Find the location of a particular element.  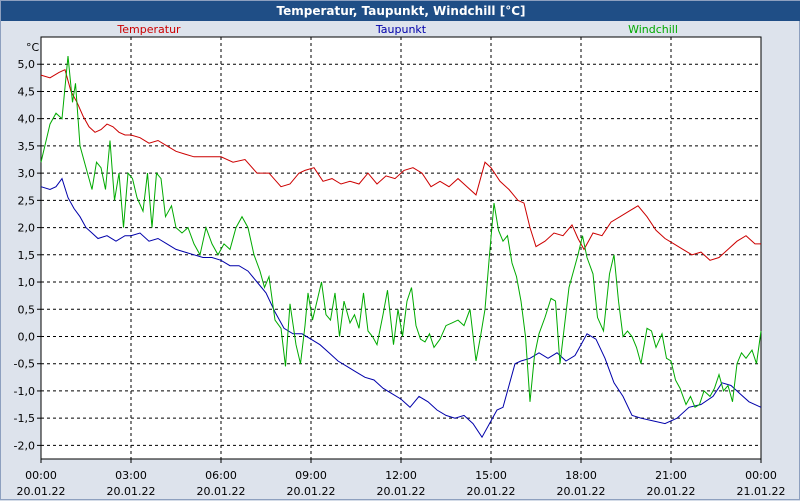

y-tick-label: 1,0 is located at coordinates (27, 282).